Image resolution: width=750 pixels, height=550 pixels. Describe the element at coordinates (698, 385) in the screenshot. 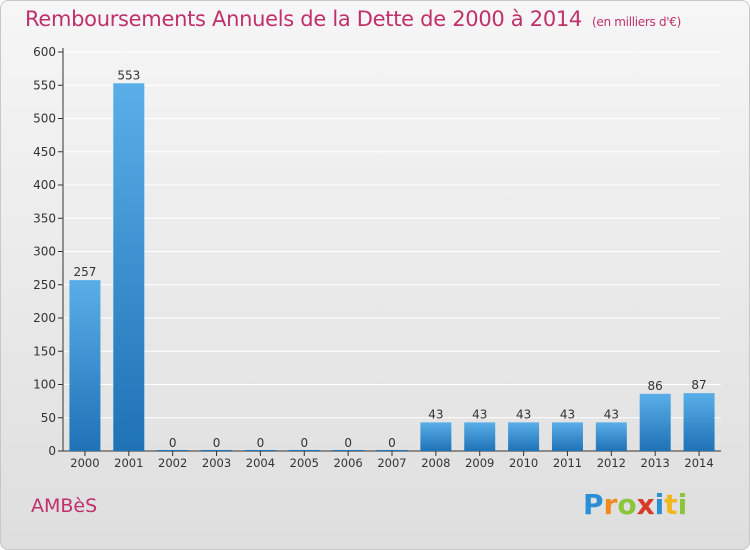

I see `data-label: 87` at that location.